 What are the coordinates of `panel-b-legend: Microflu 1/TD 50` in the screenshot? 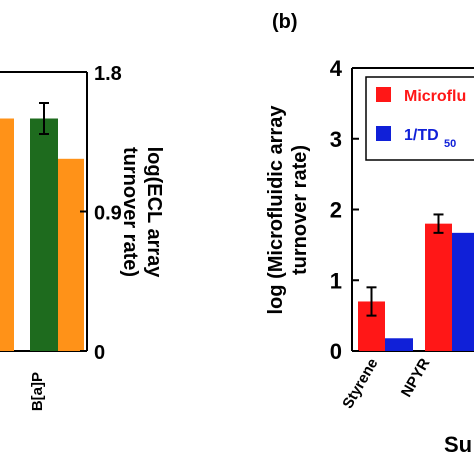 It's located at (419, 118).